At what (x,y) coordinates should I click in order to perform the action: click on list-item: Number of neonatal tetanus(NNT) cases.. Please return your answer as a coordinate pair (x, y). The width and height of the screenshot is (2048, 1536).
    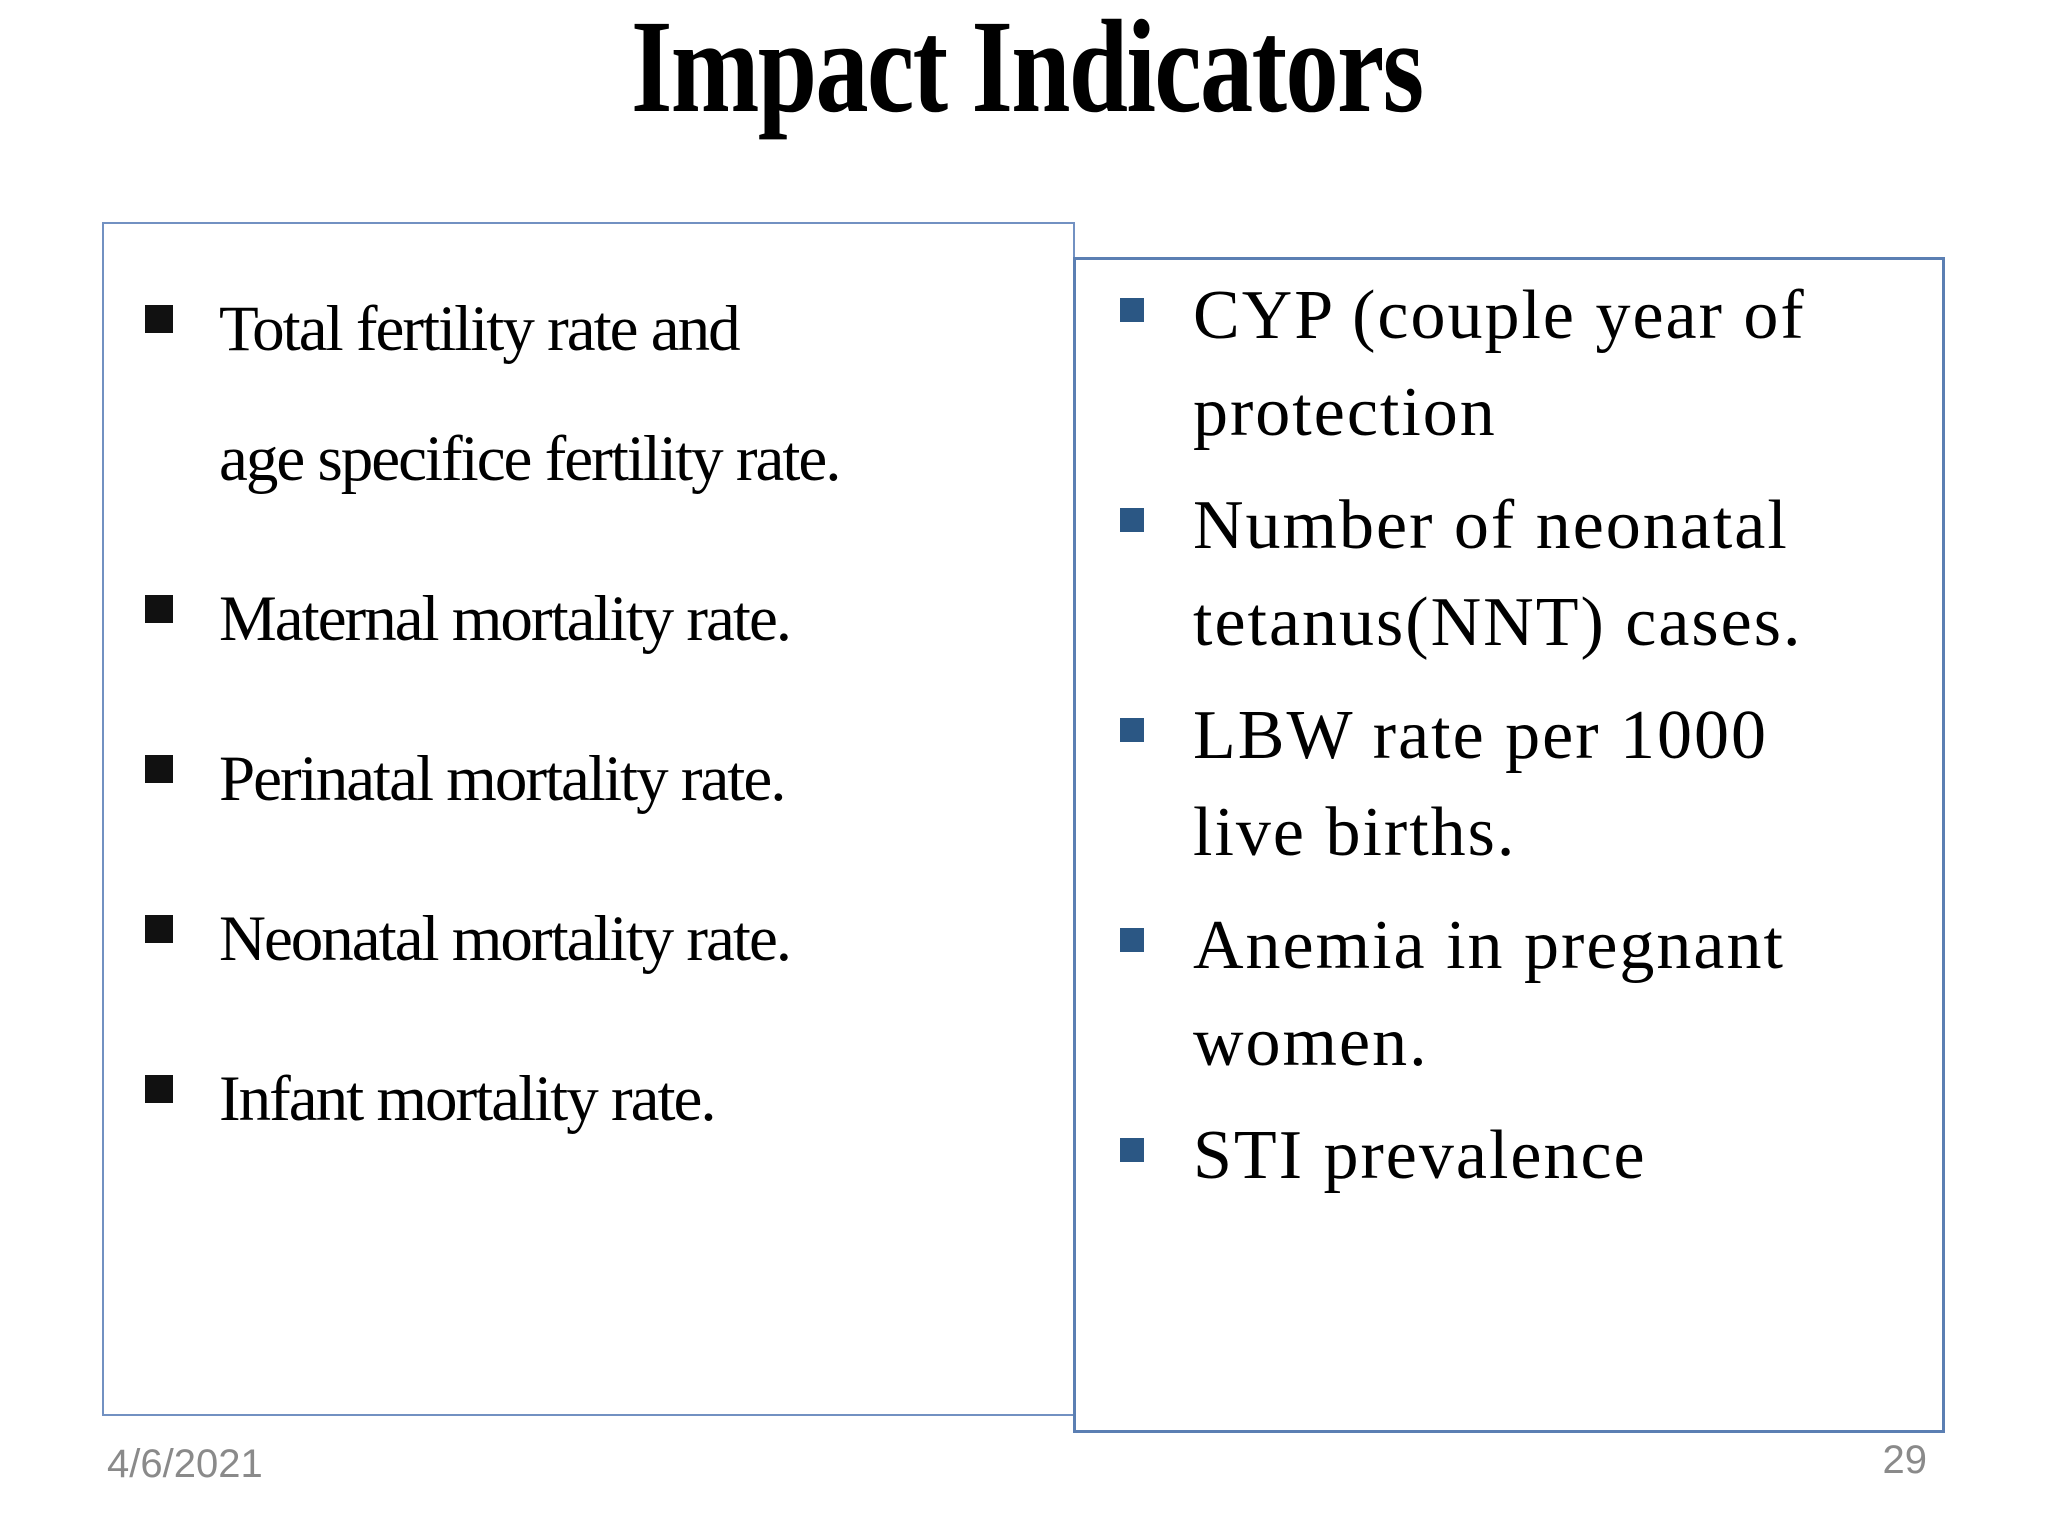
    Looking at the image, I should click on (1509, 574).